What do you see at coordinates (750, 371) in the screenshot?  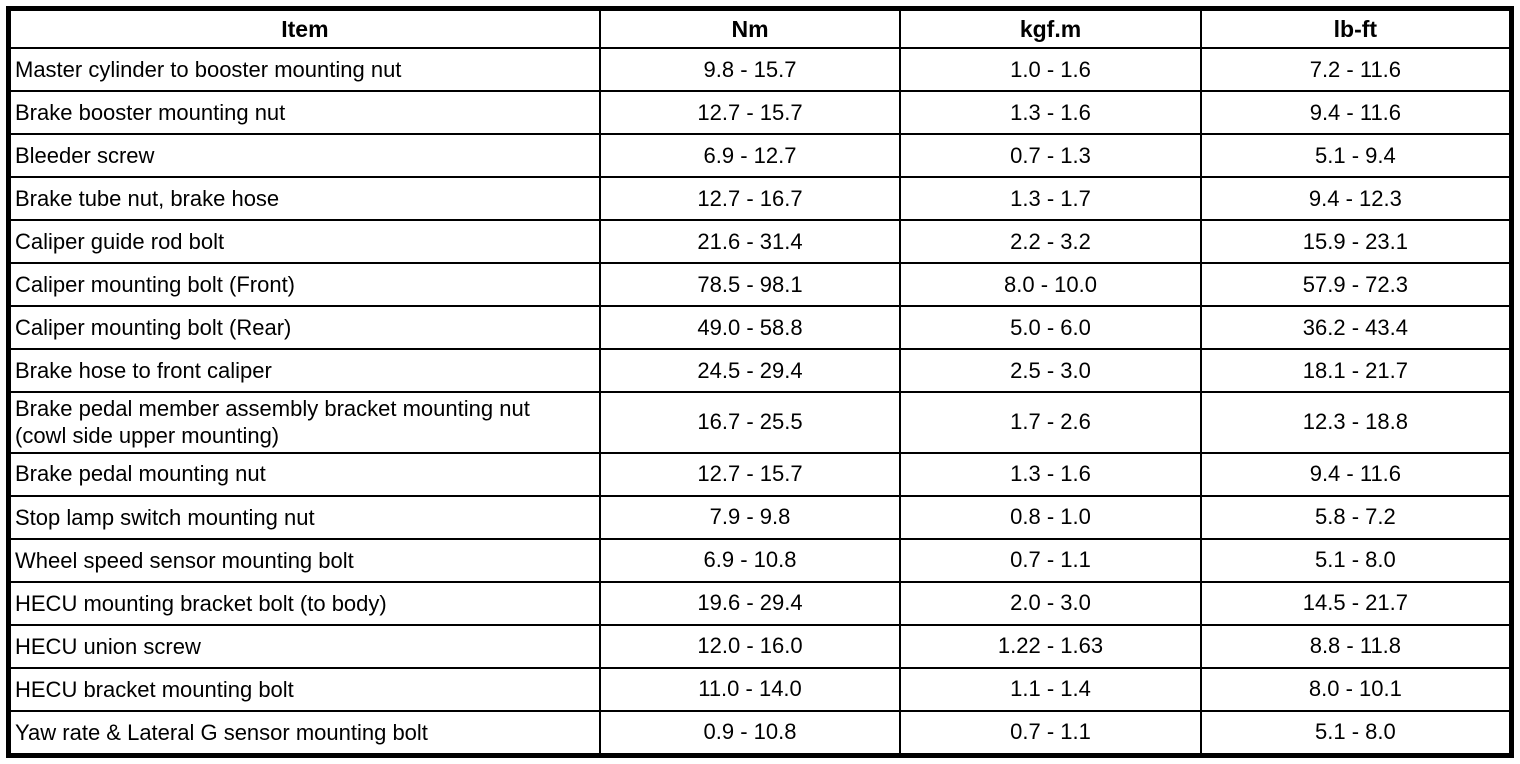 I see `nm-cell: 24.5 - 29.4` at bounding box center [750, 371].